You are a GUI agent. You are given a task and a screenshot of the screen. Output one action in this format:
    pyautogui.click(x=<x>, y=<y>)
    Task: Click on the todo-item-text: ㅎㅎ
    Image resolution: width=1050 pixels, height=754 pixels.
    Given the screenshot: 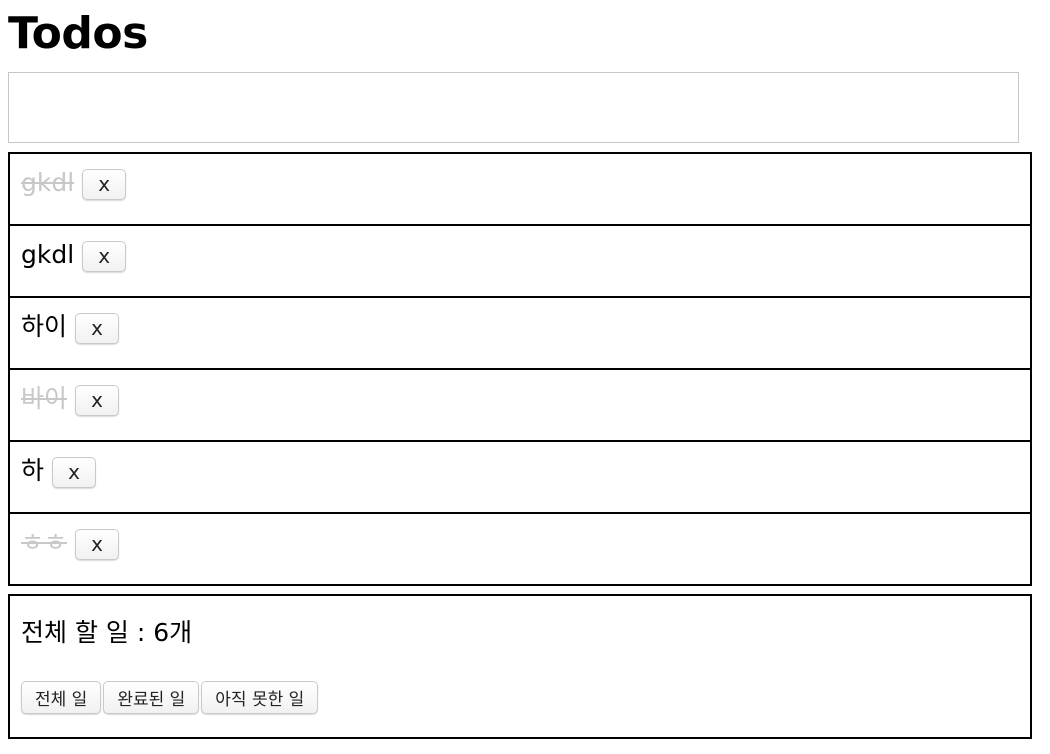 What is the action you would take?
    pyautogui.click(x=44, y=542)
    